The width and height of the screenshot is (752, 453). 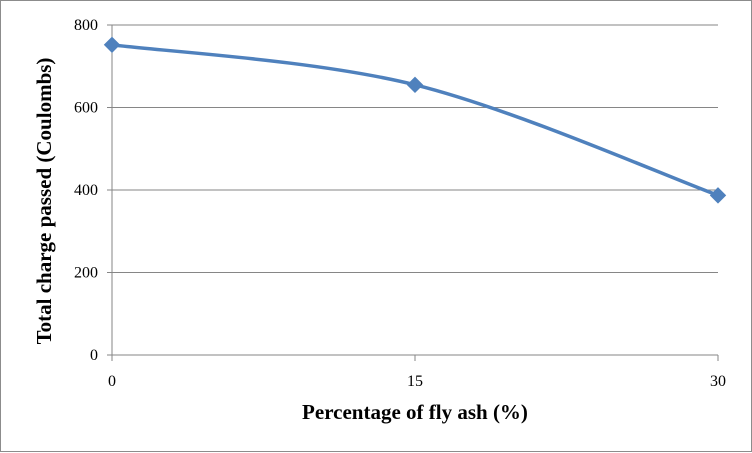 What do you see at coordinates (718, 381) in the screenshot?
I see `x-tick-label-30: 30` at bounding box center [718, 381].